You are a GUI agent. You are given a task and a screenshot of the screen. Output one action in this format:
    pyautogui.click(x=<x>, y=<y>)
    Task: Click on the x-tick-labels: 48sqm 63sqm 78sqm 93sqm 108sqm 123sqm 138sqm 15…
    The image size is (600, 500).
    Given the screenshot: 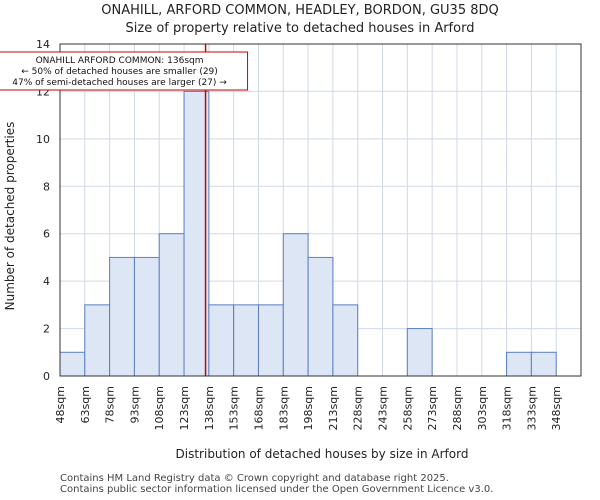 What is the action you would take?
    pyautogui.click(x=308, y=408)
    